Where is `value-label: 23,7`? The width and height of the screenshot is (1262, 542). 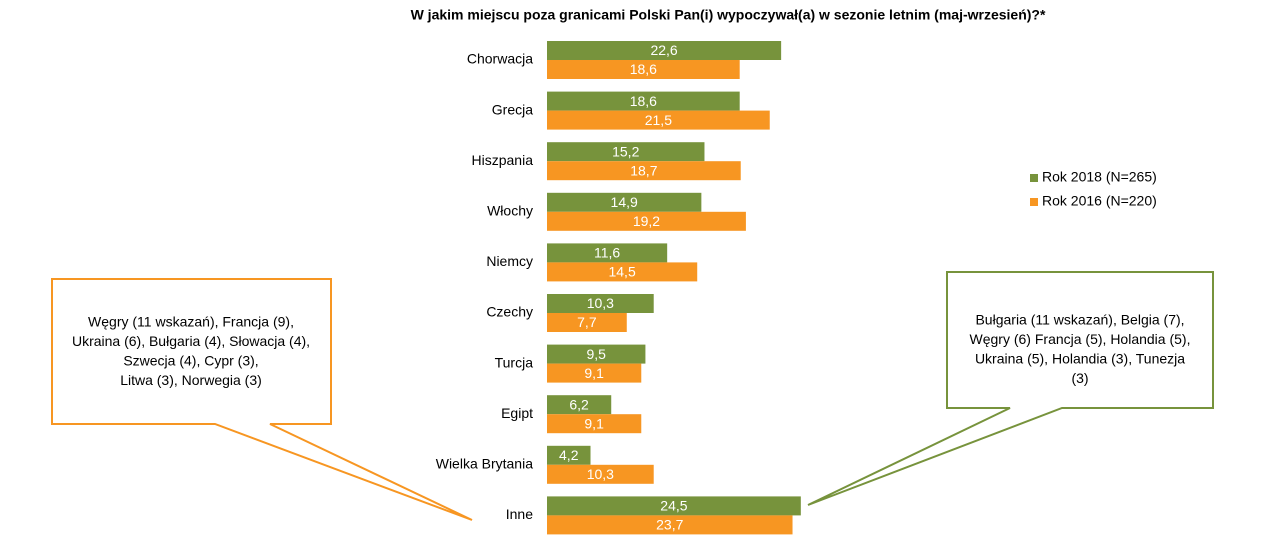
value-label: 23,7 is located at coordinates (669, 525).